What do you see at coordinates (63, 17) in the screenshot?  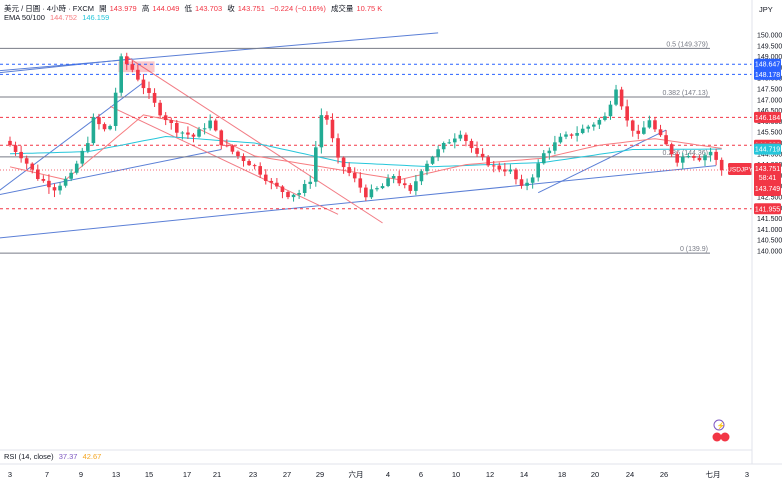 I see `ema50-value: 144.752` at bounding box center [63, 17].